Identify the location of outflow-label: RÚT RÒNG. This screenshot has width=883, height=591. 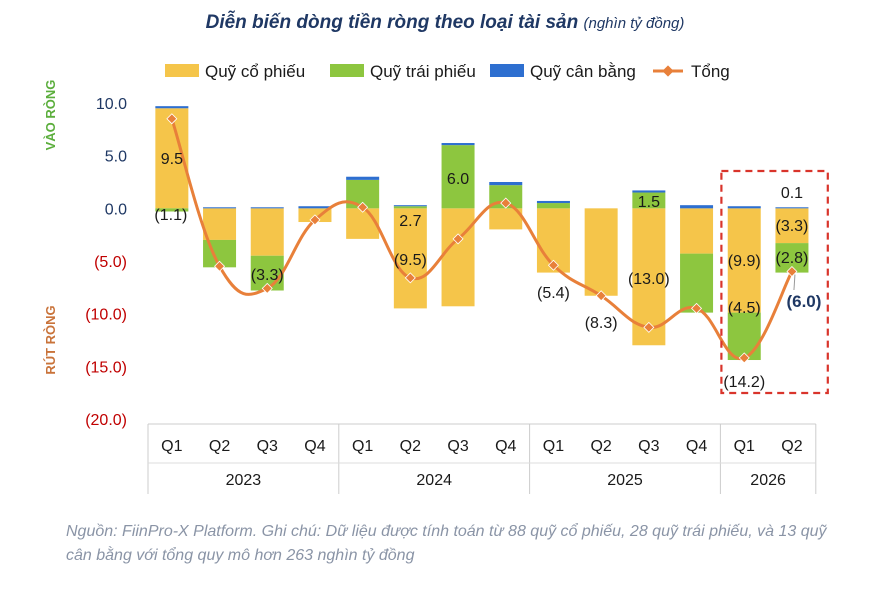
(50, 339).